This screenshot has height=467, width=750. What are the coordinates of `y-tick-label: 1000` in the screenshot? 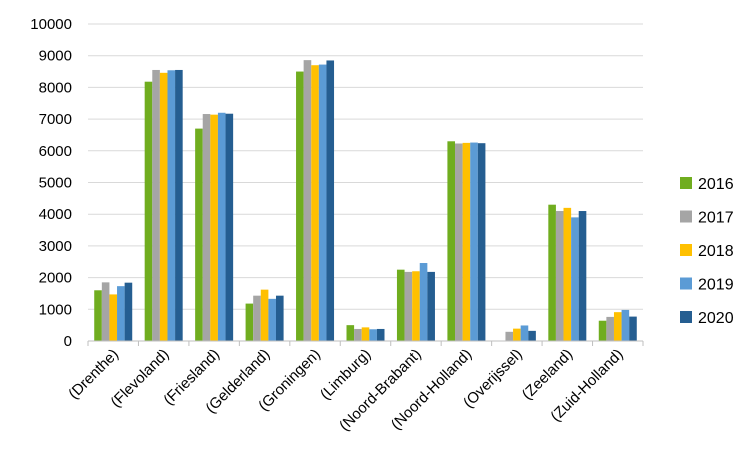 It's located at (55, 309).